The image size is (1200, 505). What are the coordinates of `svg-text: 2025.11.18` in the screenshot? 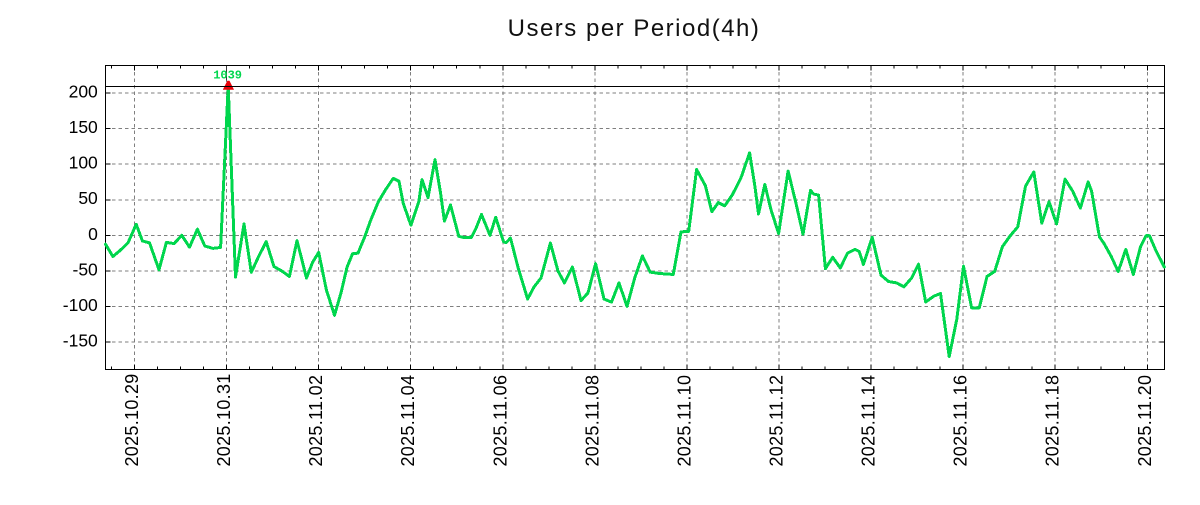 It's located at (1053, 421).